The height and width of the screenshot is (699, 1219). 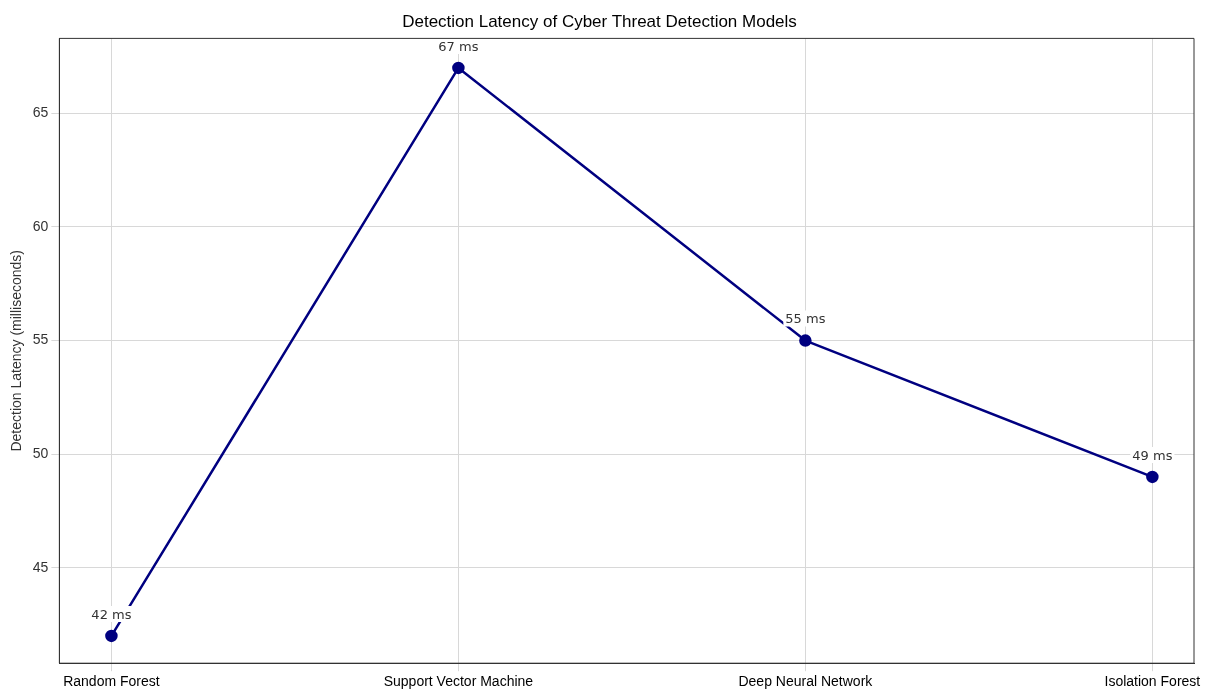 I want to click on y-tick-label: 50, so click(x=40, y=453).